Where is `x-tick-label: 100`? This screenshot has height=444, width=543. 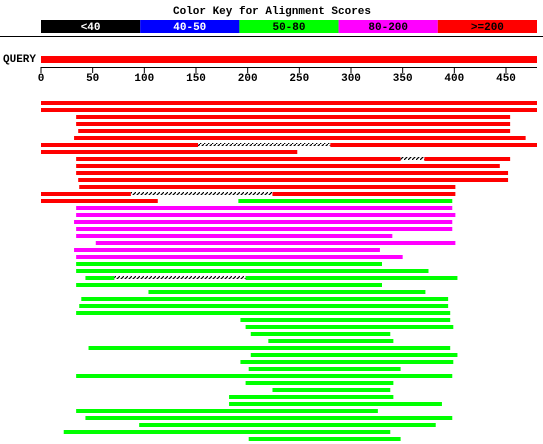
x-tick-label: 100 is located at coordinates (144, 79).